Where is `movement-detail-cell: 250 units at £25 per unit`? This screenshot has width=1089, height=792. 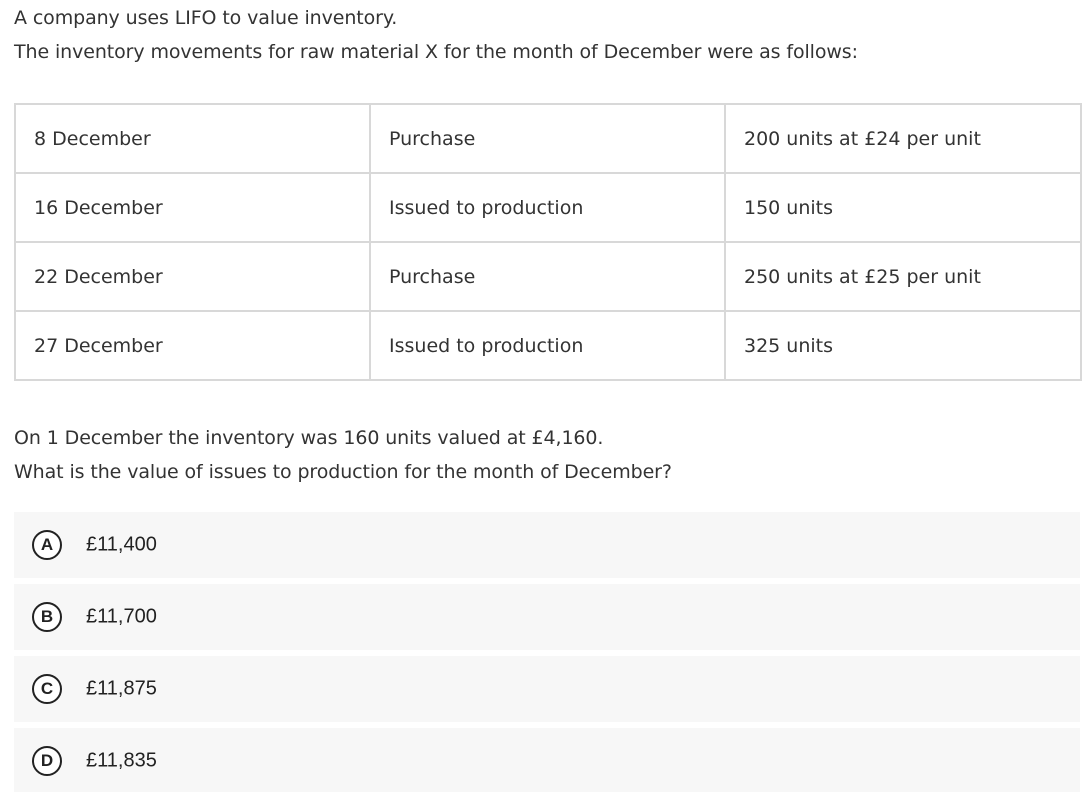 movement-detail-cell: 250 units at £25 per unit is located at coordinates (903, 276).